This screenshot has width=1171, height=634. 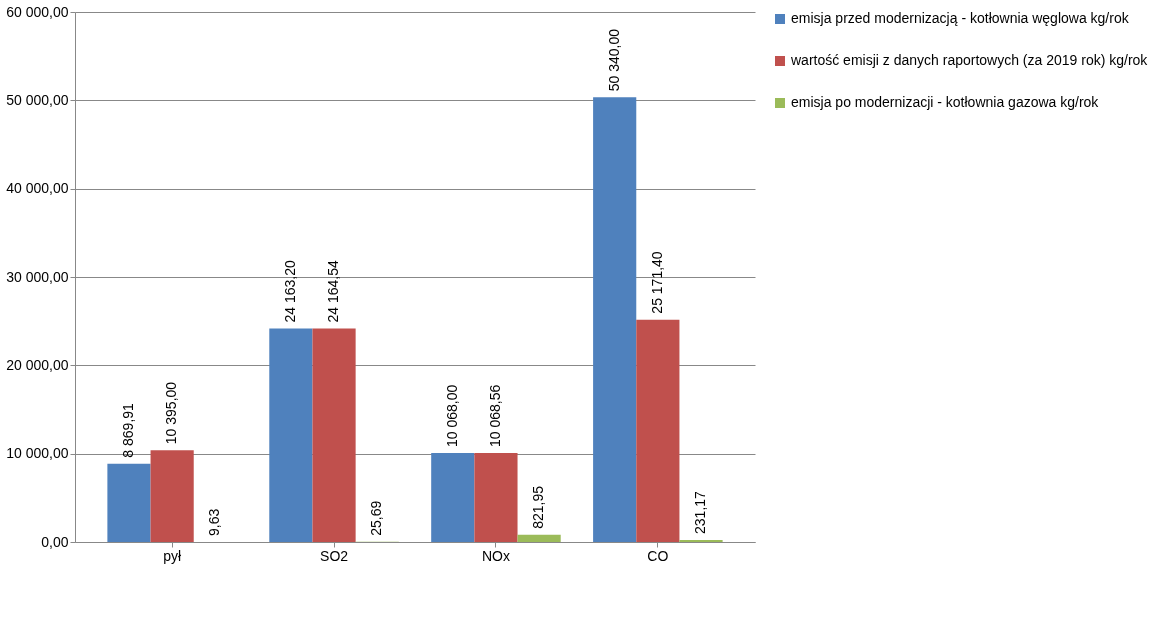 I want to click on data-label: 8 869,91, so click(x=127, y=430).